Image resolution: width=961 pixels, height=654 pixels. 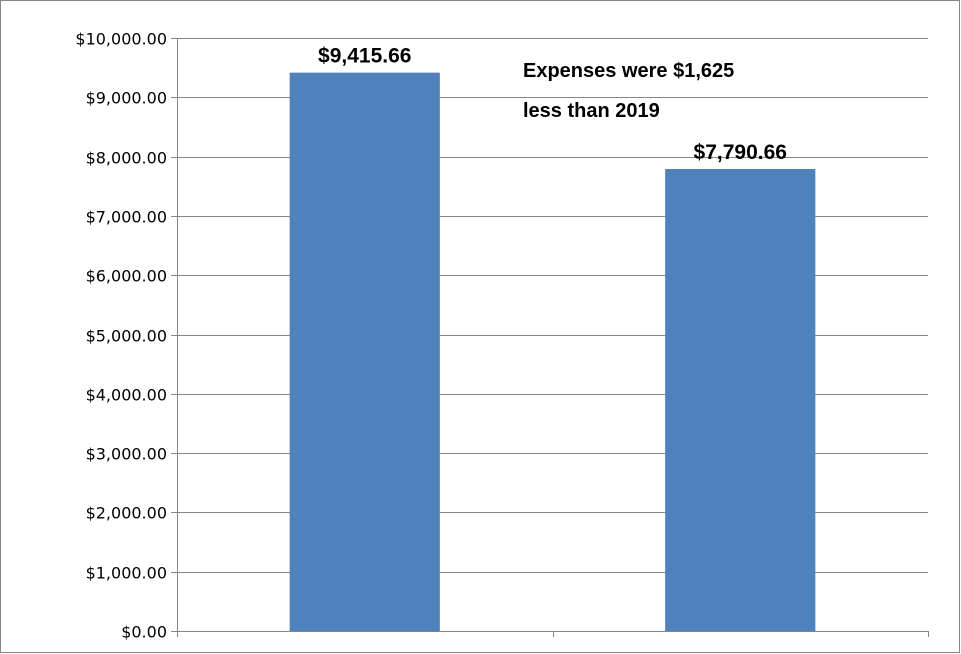 I want to click on annotation-line-1: Expenses were $1,625, so click(x=628, y=71).